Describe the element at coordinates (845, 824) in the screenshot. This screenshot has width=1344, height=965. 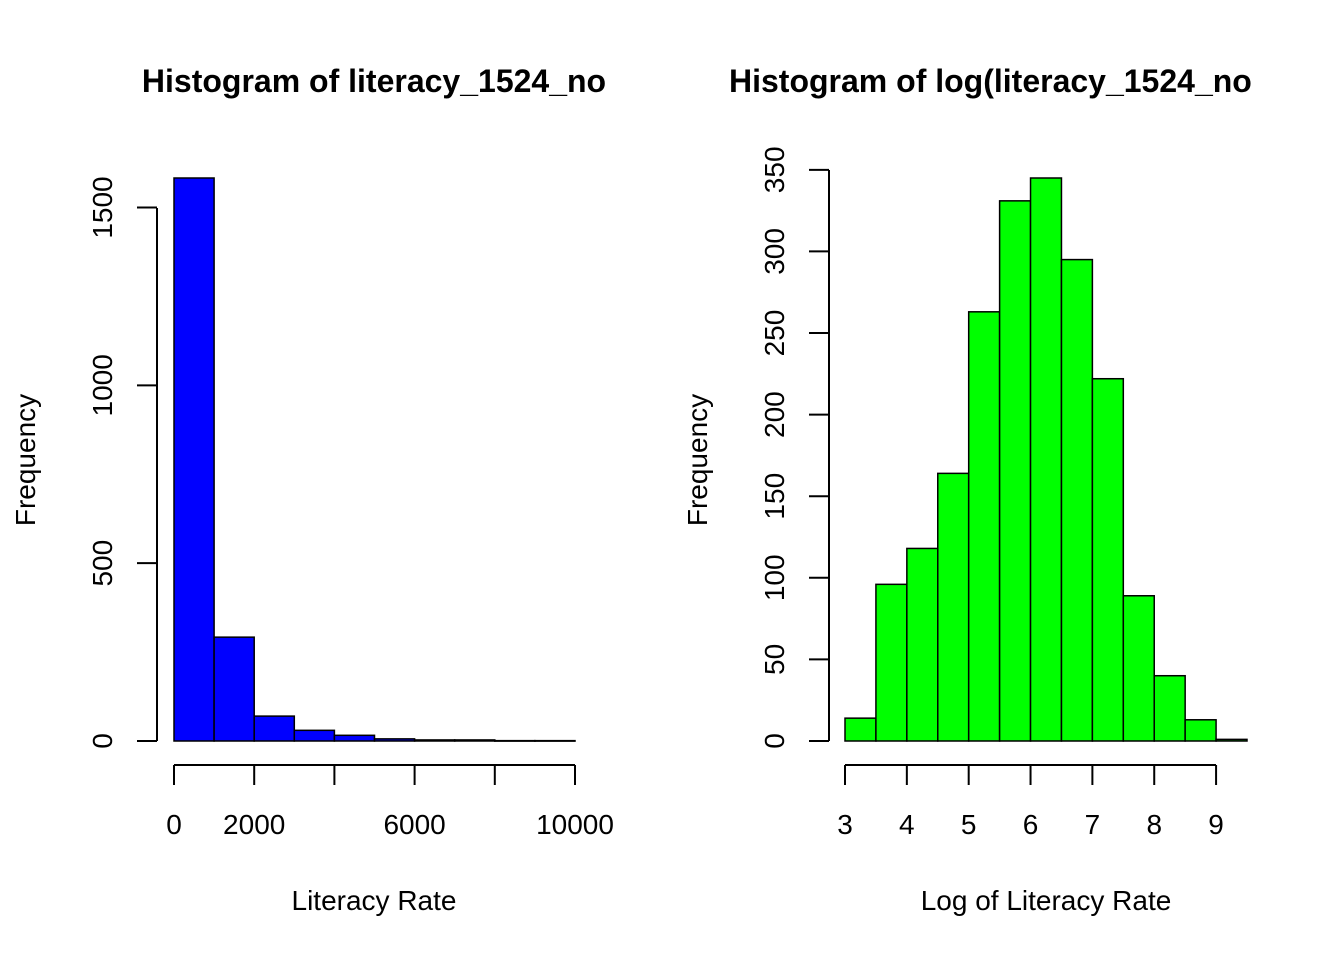
I see `right-x-tick-label-0: 3` at that location.